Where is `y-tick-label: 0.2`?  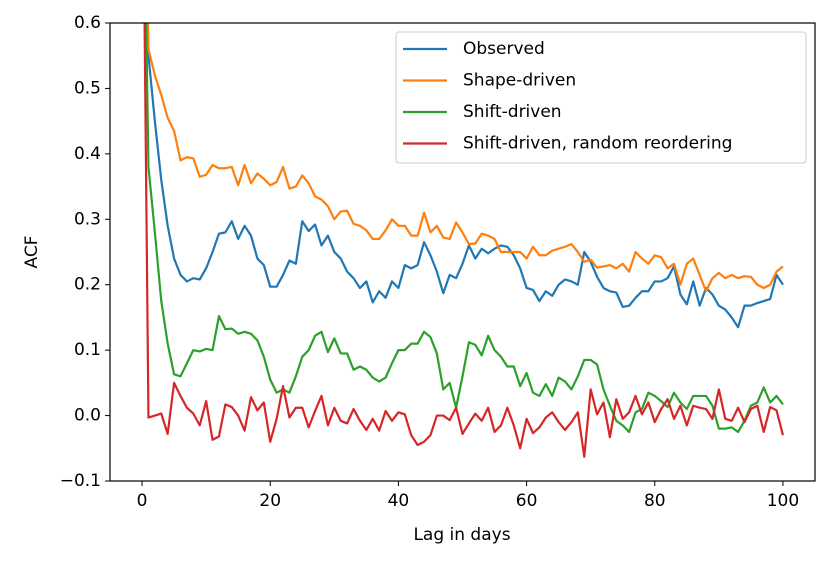 y-tick-label: 0.2 is located at coordinates (87, 285).